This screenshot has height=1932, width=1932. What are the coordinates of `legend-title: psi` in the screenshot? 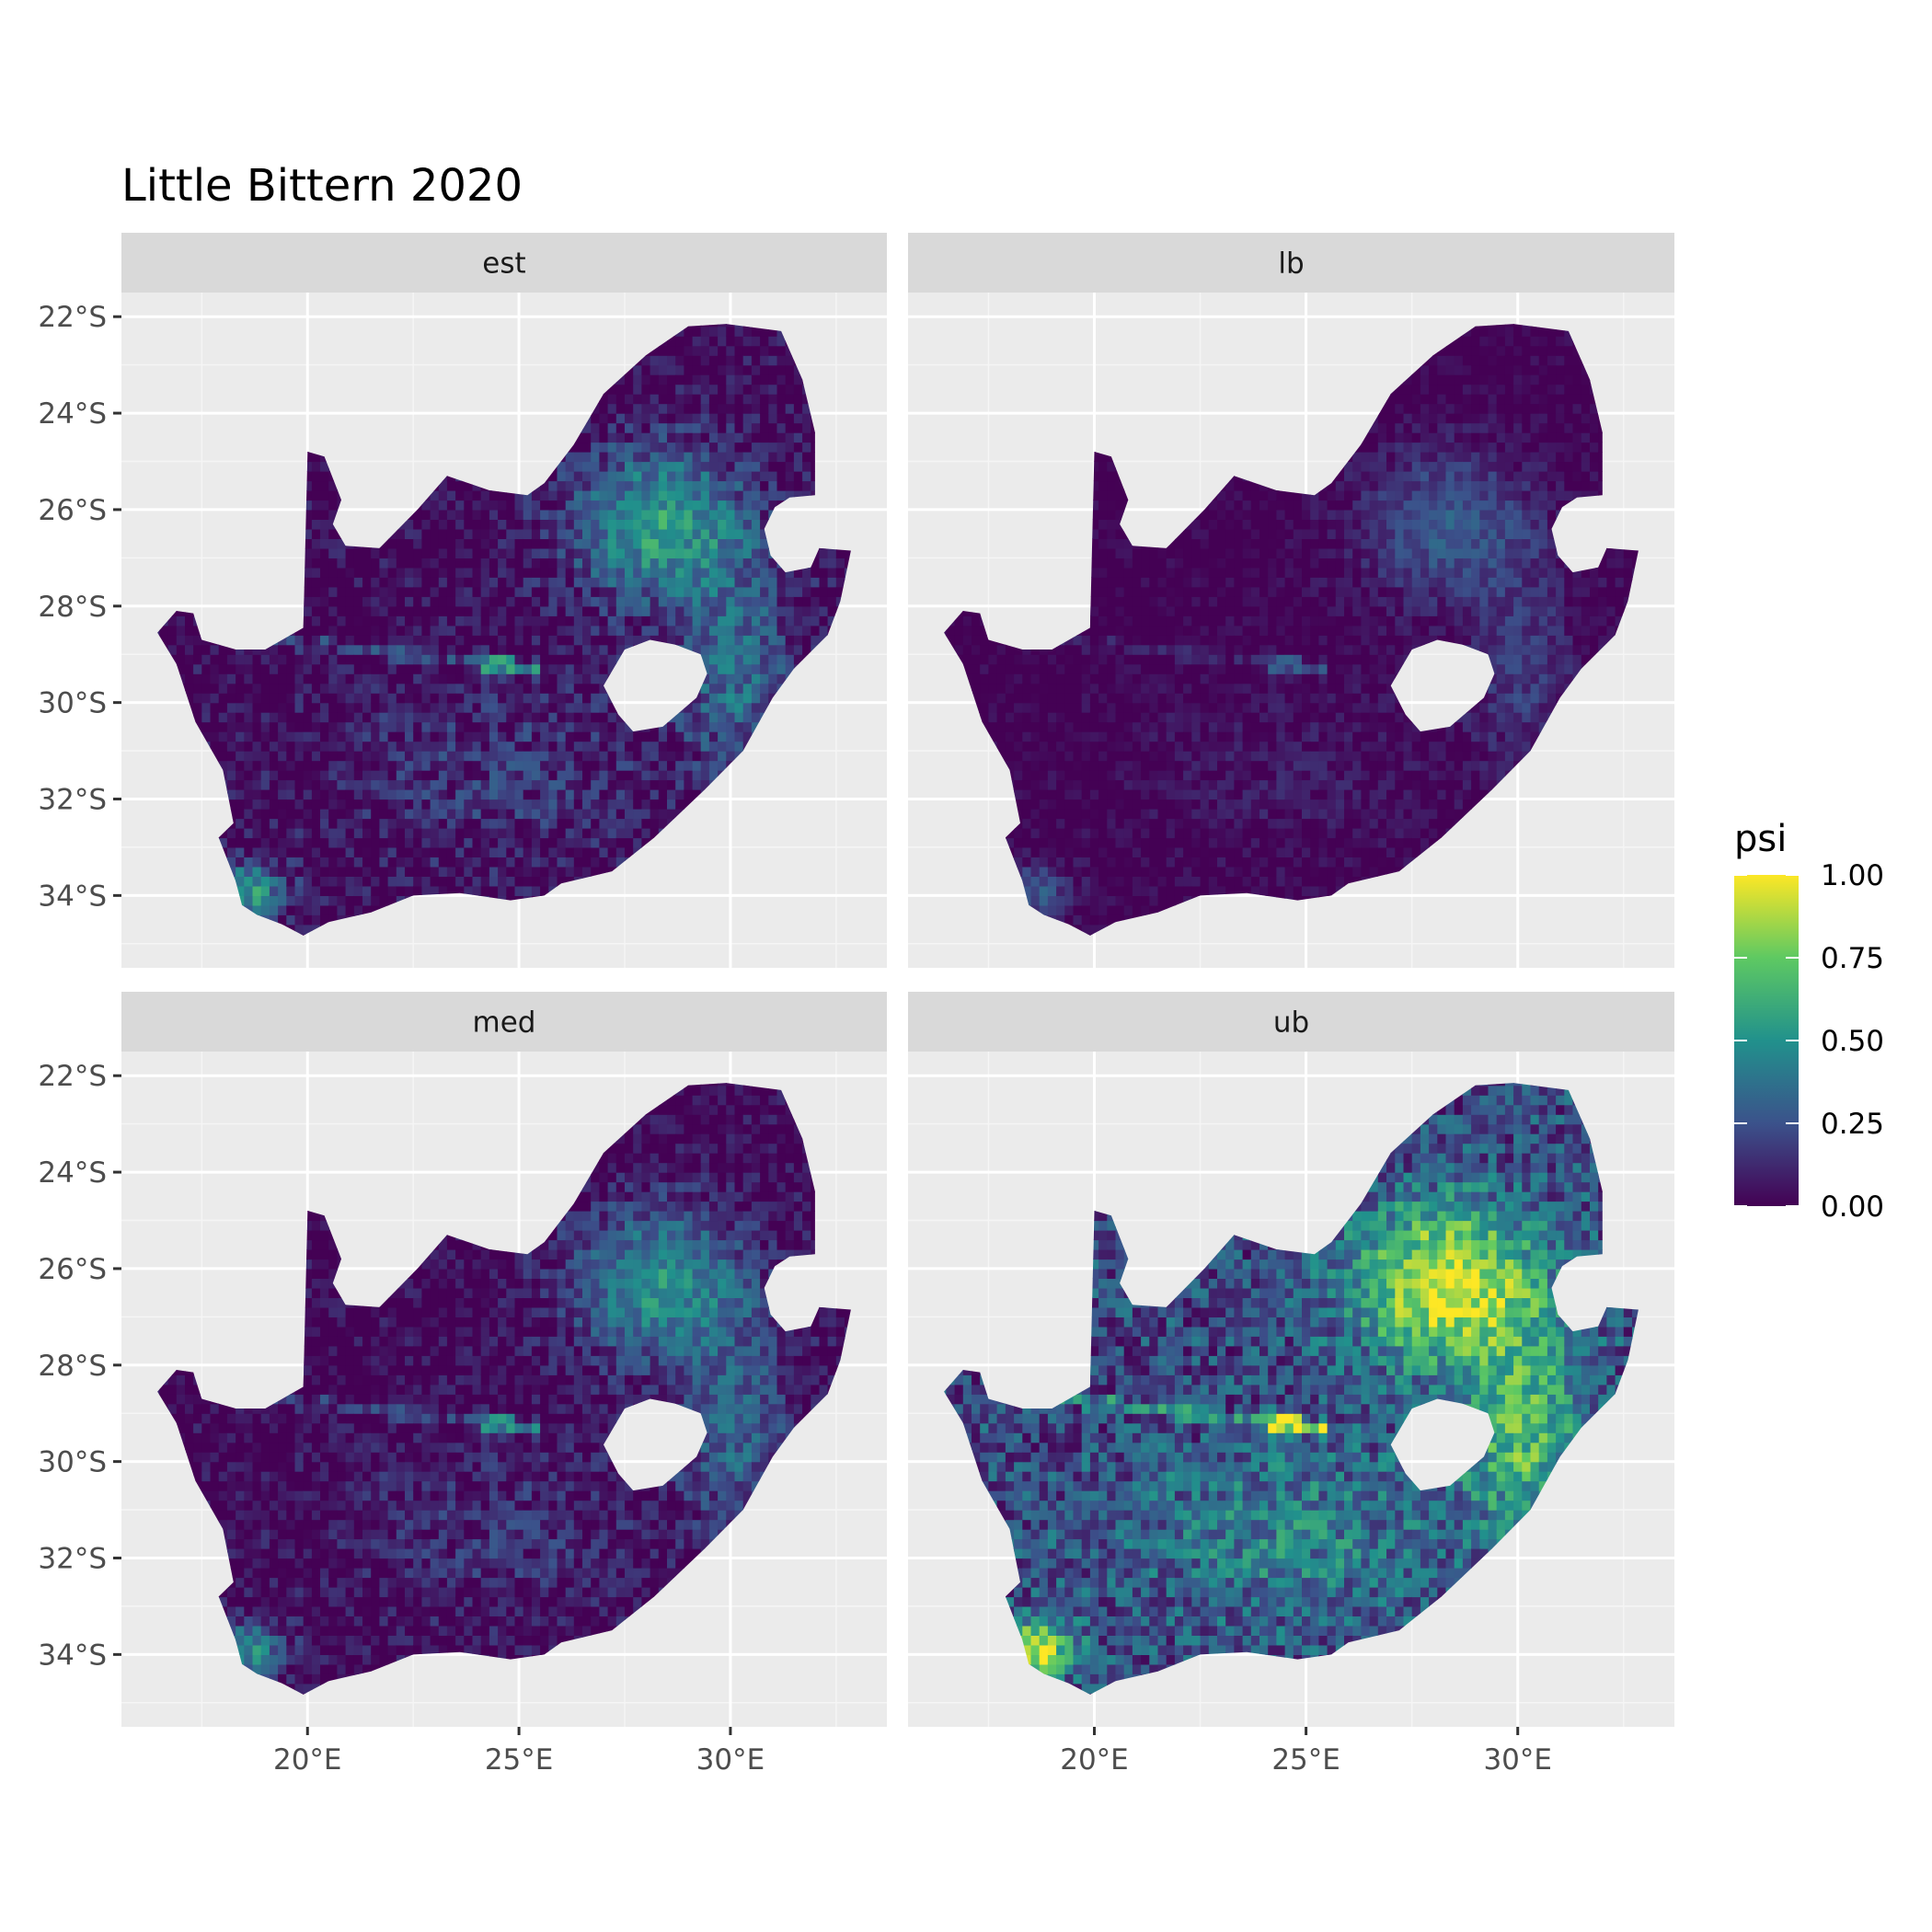 It's located at (1760, 839).